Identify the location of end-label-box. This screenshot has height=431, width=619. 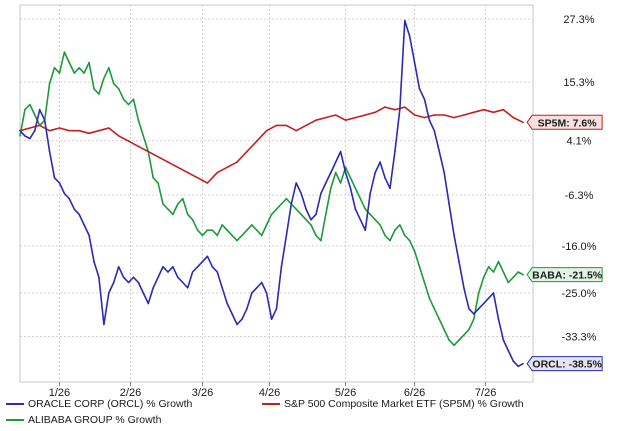
(564, 275).